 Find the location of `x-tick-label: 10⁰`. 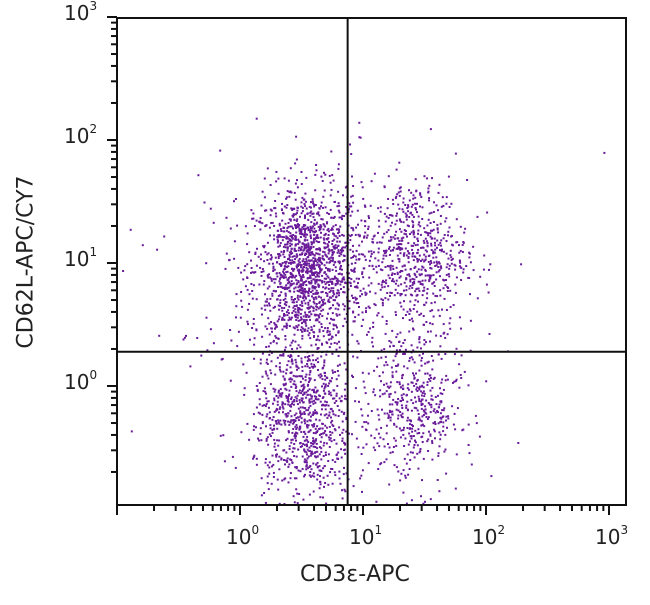

x-tick-label: 10⁰ is located at coordinates (243, 536).